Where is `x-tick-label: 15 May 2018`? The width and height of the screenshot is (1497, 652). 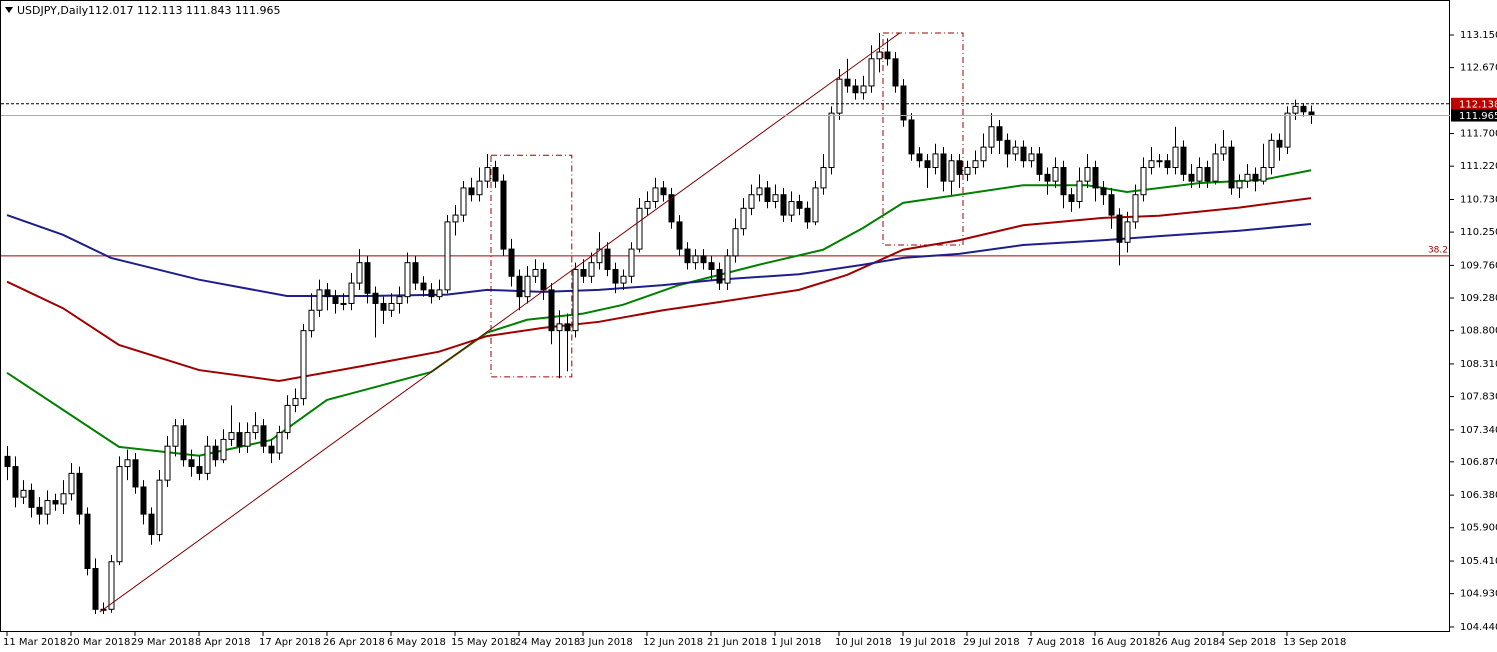
x-tick-label: 15 May 2018 is located at coordinates (483, 642).